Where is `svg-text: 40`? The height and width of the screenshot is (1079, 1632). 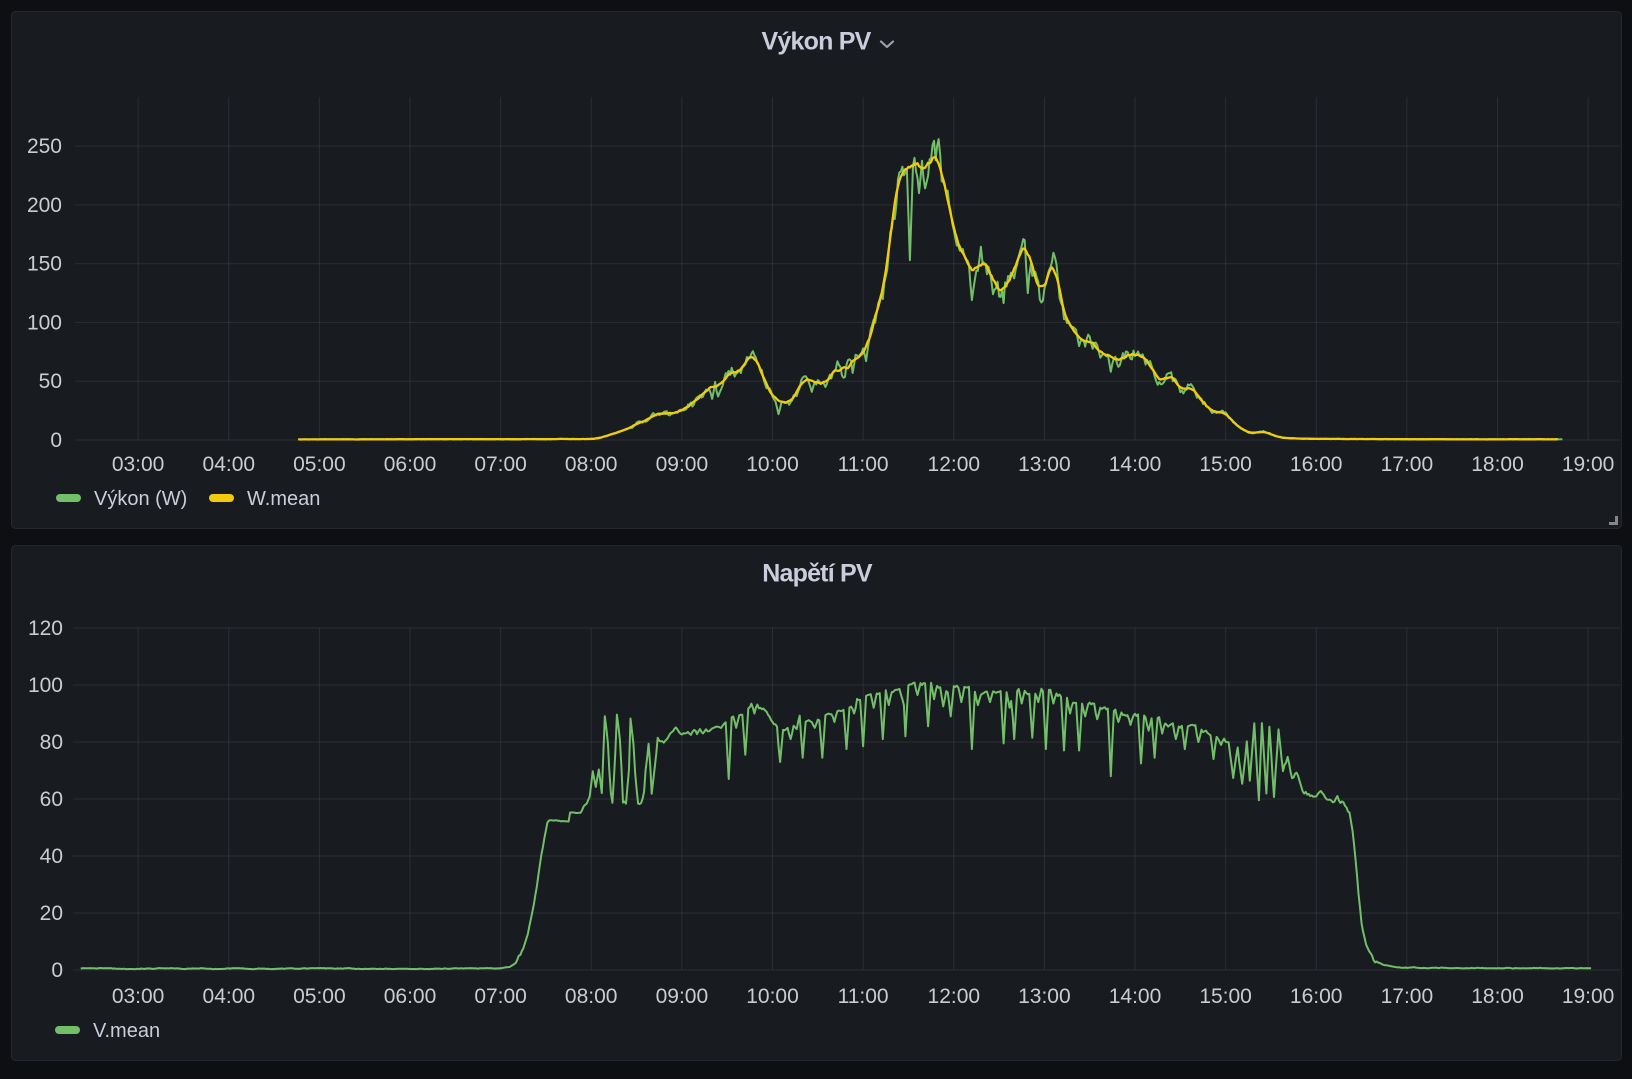 svg-text: 40 is located at coordinates (51, 856).